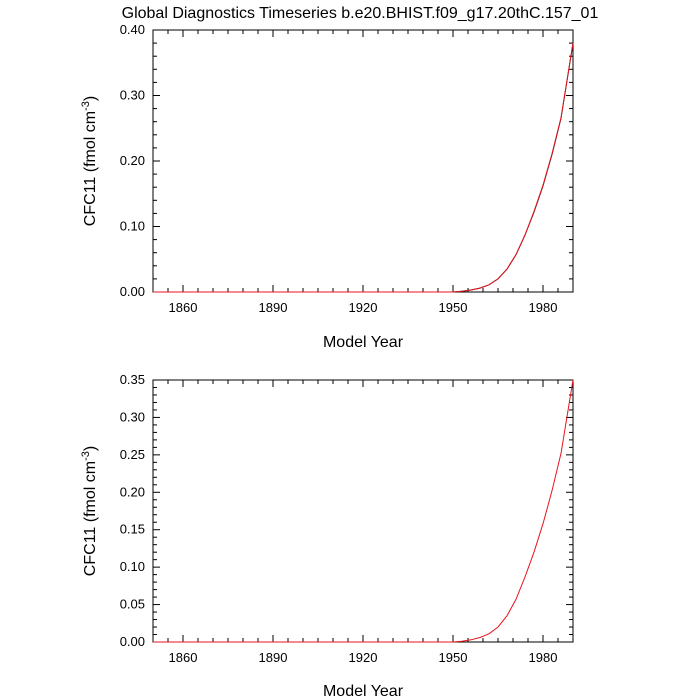 This screenshot has width=700, height=700. I want to click on top-x-tick-label: 1860, so click(183, 307).